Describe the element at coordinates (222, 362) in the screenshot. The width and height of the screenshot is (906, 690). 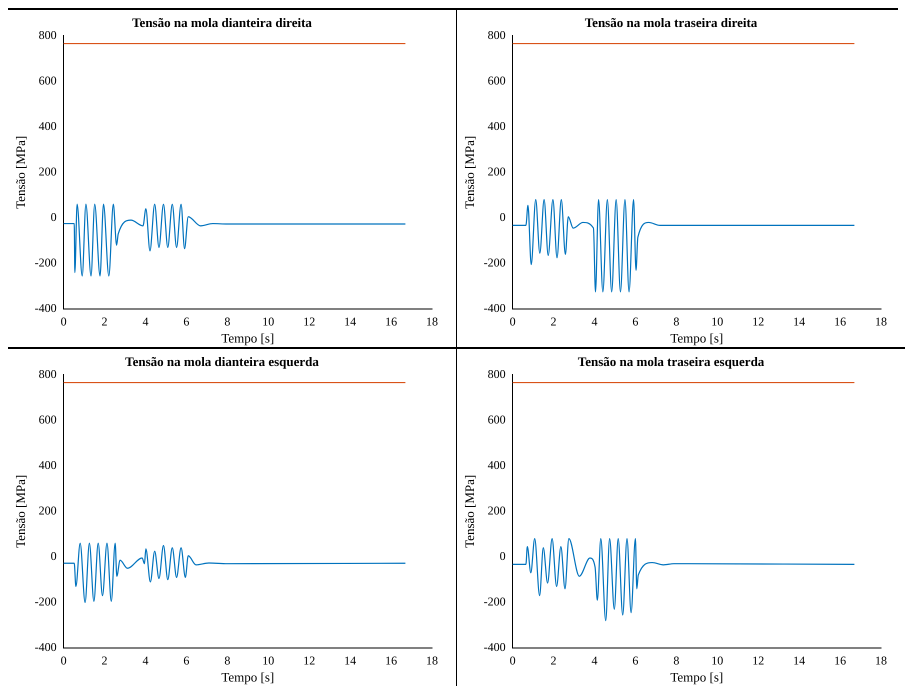
I see `chart-title: Tensão na mola dianteira esquerda` at that location.